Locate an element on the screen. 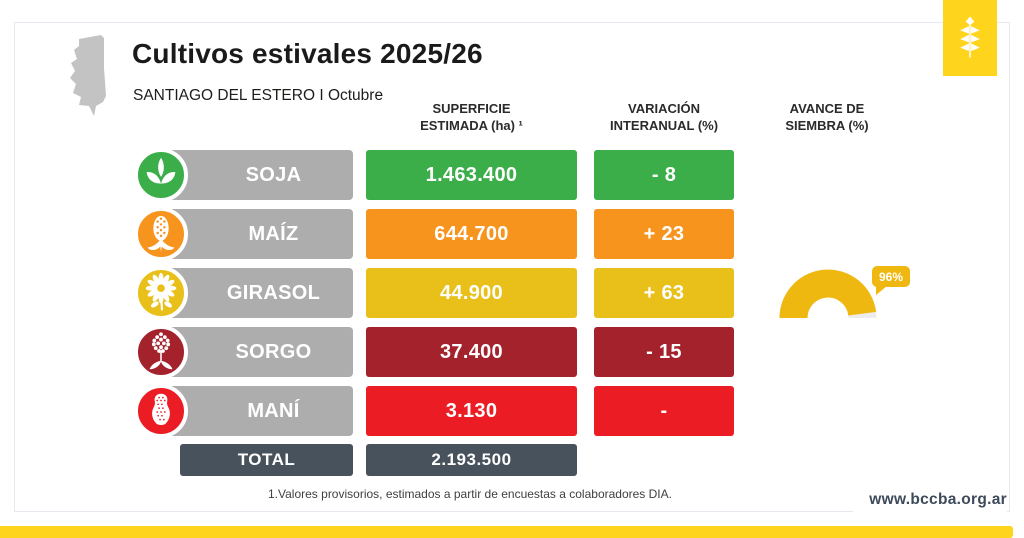  variacion-cell: - is located at coordinates (664, 411).